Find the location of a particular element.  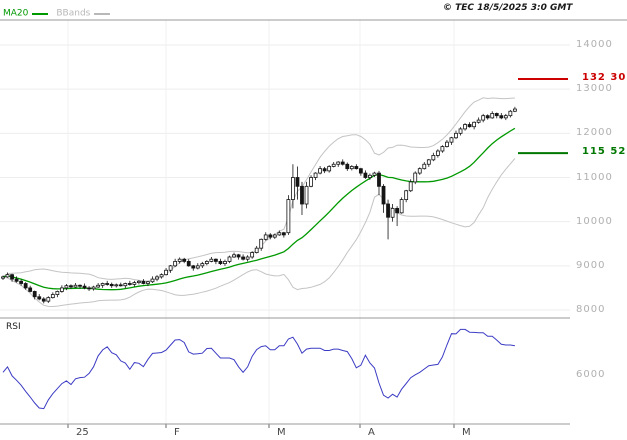

copyright-text: © TEC 18/5/2025 3:0 GMT is located at coordinates (508, 8).